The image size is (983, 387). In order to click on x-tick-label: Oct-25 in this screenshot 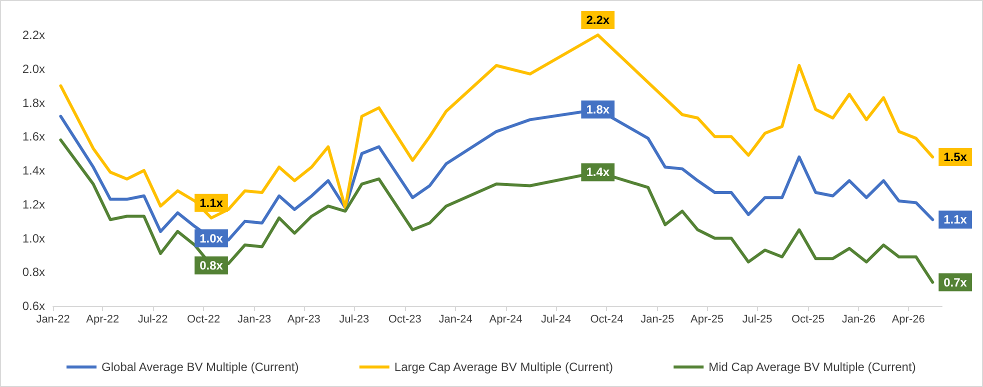, I will do `click(807, 320)`.